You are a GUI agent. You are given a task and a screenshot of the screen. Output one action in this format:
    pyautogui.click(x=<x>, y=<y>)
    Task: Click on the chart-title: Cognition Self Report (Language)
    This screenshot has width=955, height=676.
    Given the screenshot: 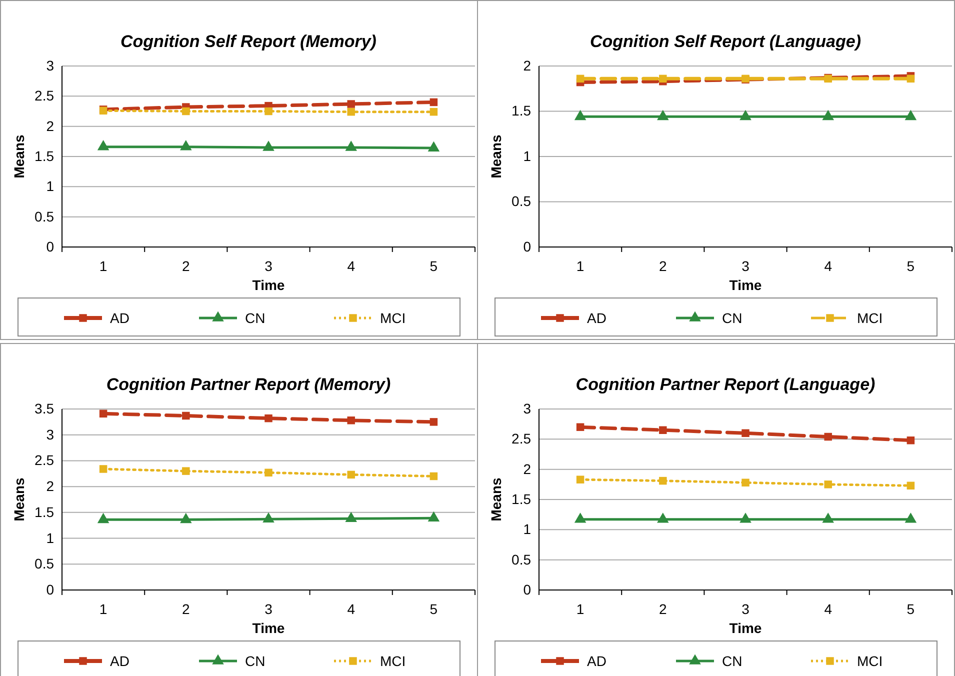 What is the action you would take?
    pyautogui.click(x=726, y=41)
    